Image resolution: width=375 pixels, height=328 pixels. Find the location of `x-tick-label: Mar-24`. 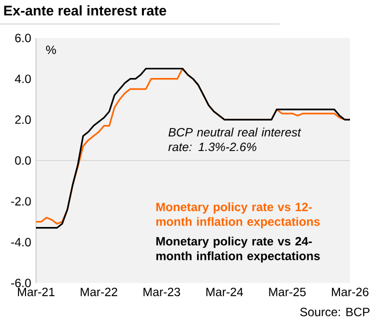

x-tick-label: Mar-24 is located at coordinates (225, 292).